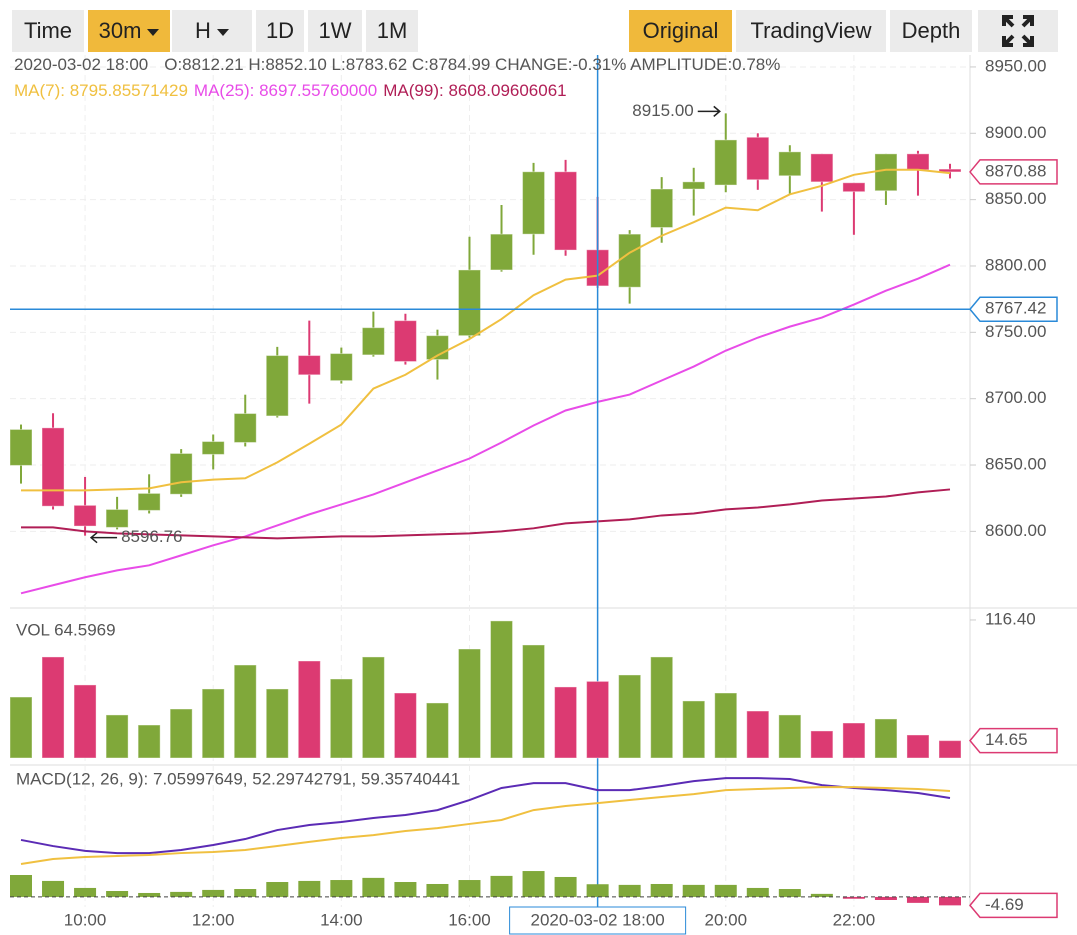  I want to click on x-tick-label: 16:00, so click(469, 919).